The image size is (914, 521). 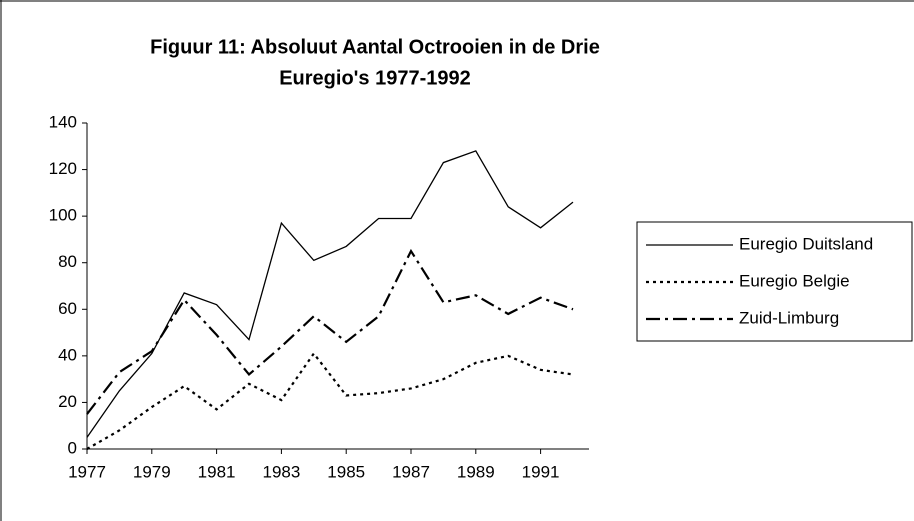 What do you see at coordinates (67, 354) in the screenshot?
I see `y-tick-label: 40` at bounding box center [67, 354].